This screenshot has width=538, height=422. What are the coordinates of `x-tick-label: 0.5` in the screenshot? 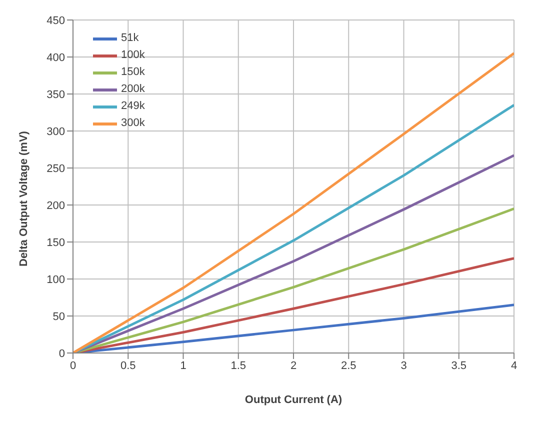 It's located at (128, 366).